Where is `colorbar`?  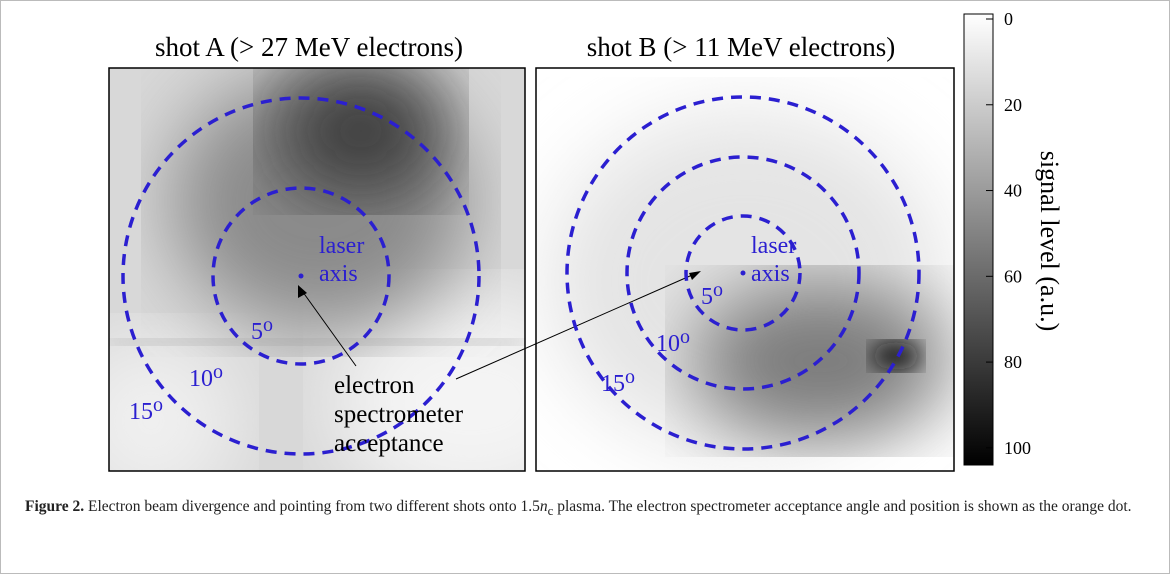
colorbar is located at coordinates (978, 239).